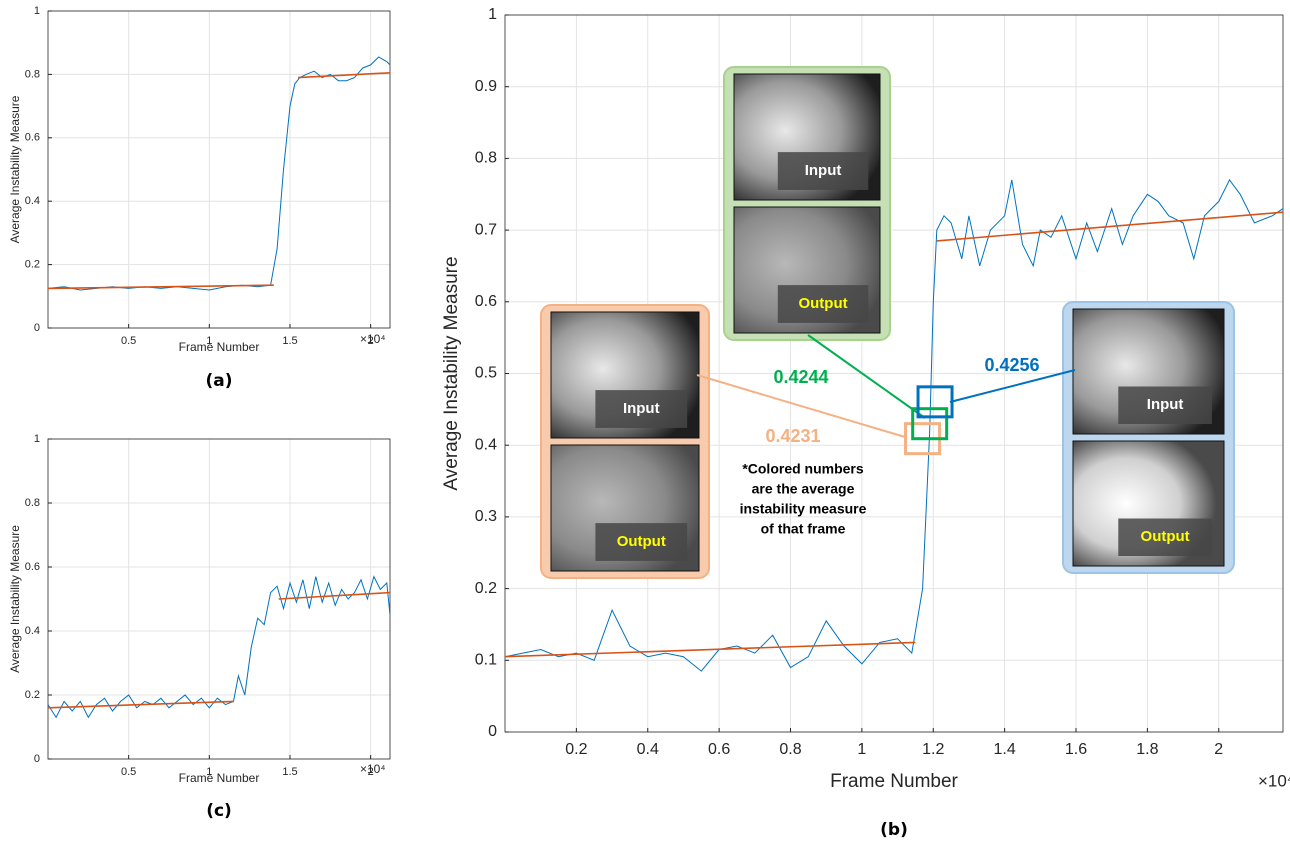 The image size is (1290, 843). What do you see at coordinates (719, 749) in the screenshot?
I see `x-tick-label: 0.6` at bounding box center [719, 749].